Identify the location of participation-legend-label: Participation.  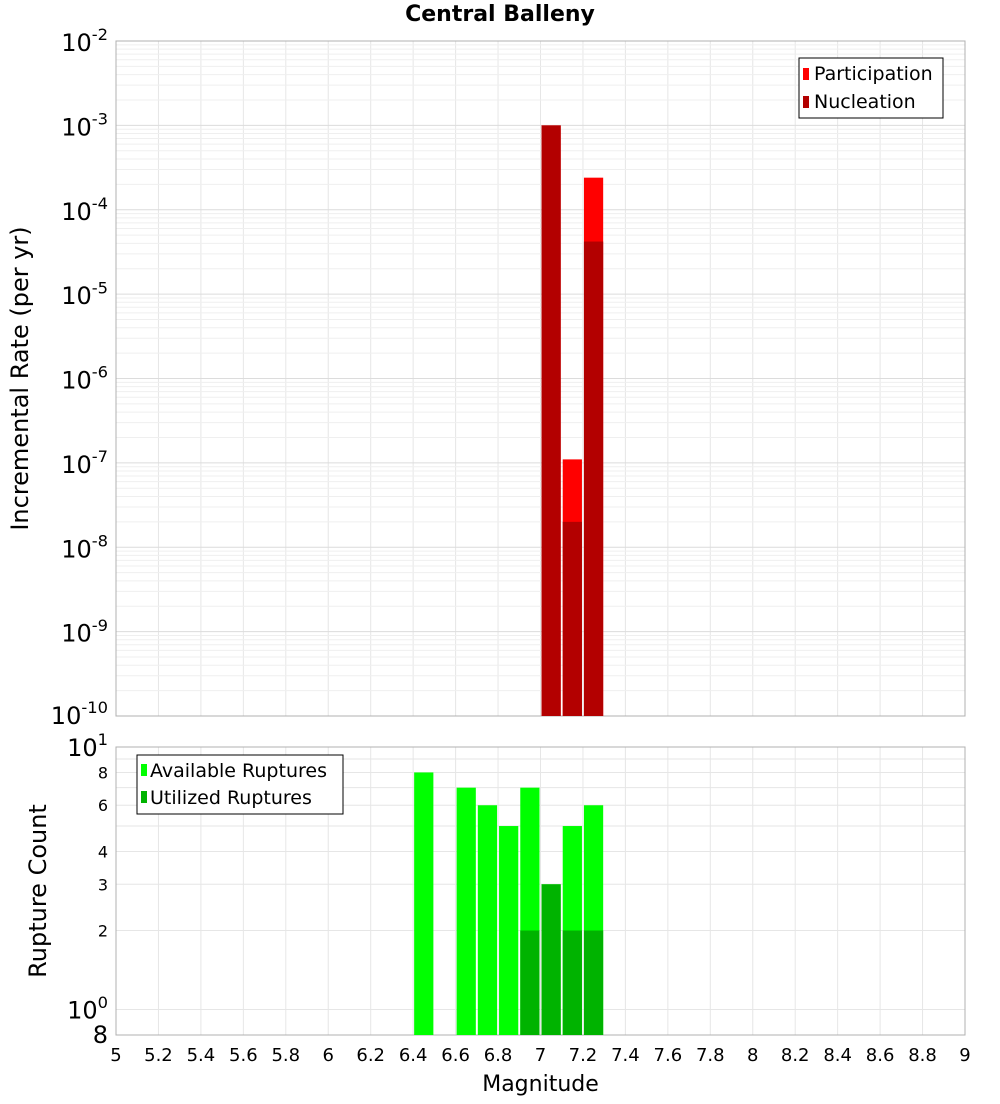
(873, 74).